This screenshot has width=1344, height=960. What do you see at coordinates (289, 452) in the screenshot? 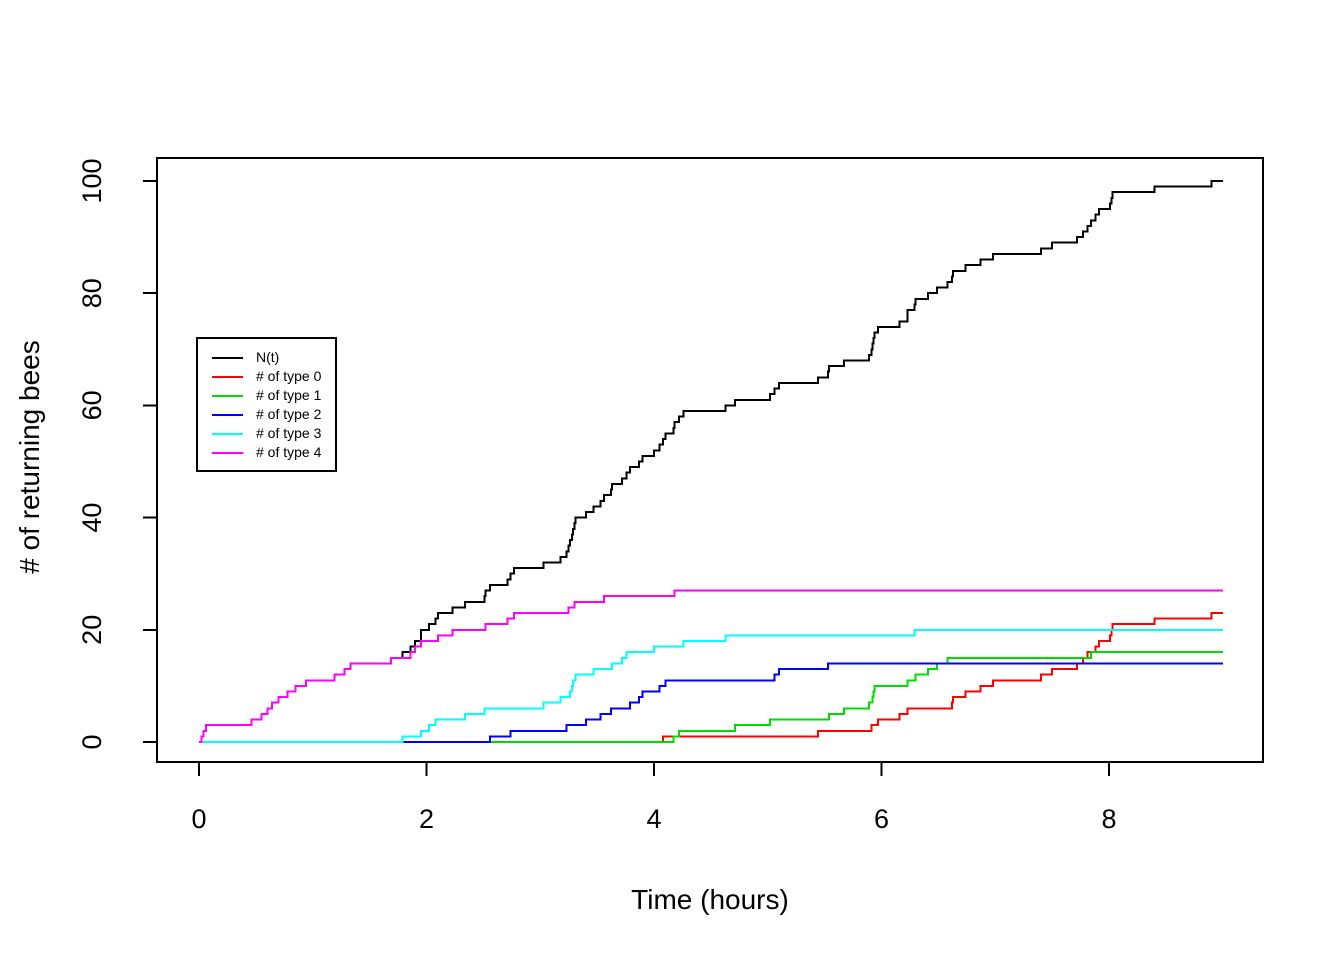
I see `legend-label: # of type 4` at bounding box center [289, 452].